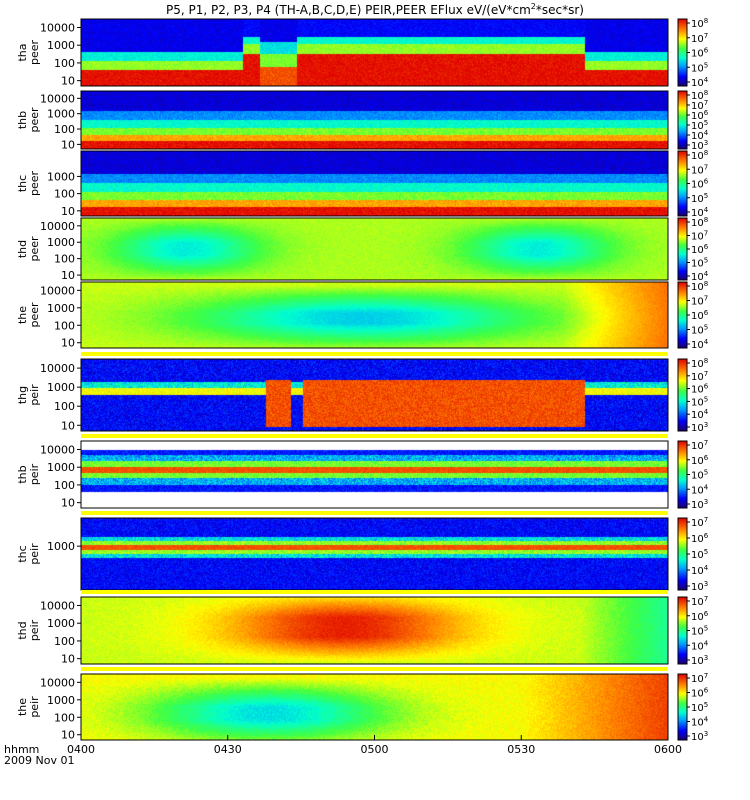  Describe the element at coordinates (375, 749) in the screenshot. I see `x-tick-label: 0500` at that location.